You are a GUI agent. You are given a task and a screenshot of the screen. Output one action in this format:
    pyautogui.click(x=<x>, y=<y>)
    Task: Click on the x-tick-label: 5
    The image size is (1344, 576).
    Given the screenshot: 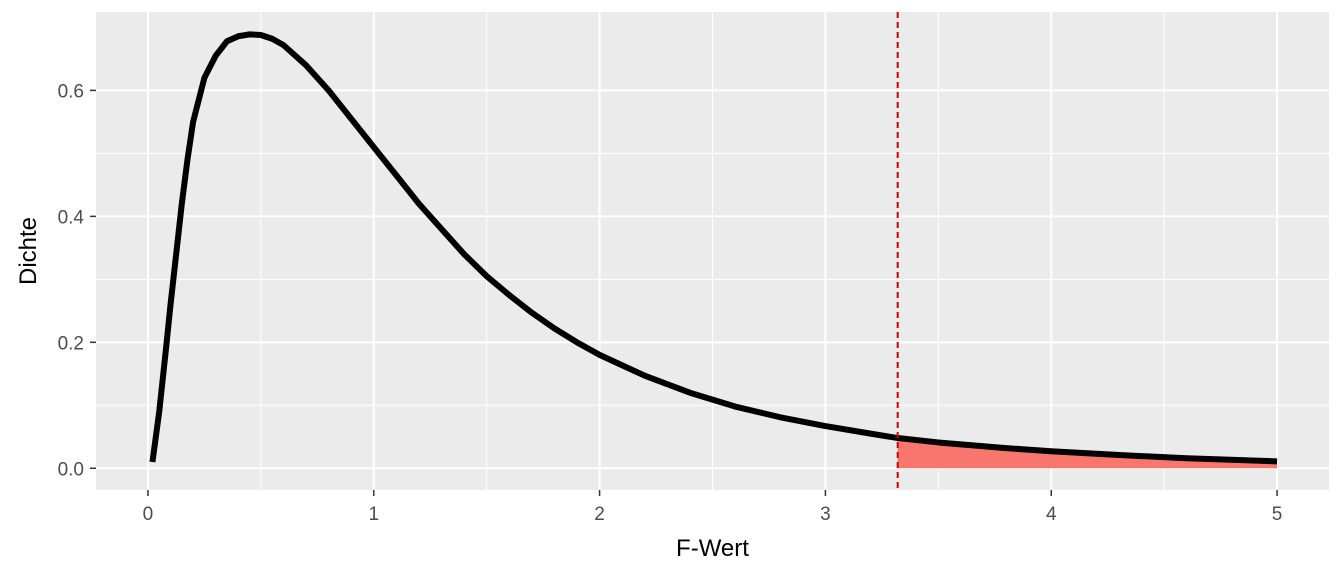 What is the action you would take?
    pyautogui.click(x=1277, y=514)
    